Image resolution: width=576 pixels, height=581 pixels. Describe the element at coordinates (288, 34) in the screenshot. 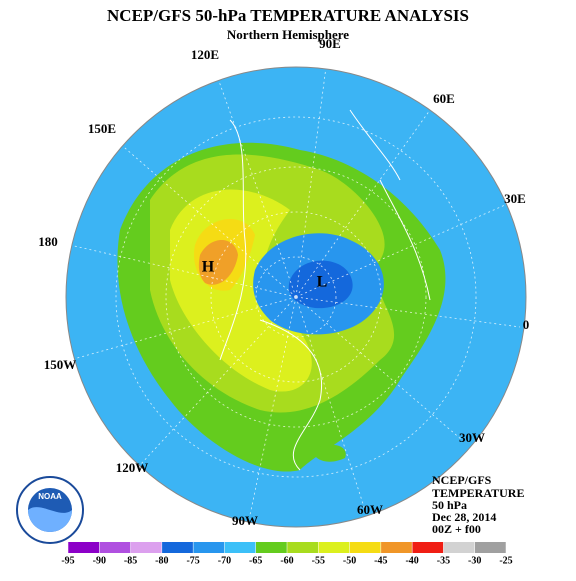

I see `subtitle: Northern Hemisphere` at that location.